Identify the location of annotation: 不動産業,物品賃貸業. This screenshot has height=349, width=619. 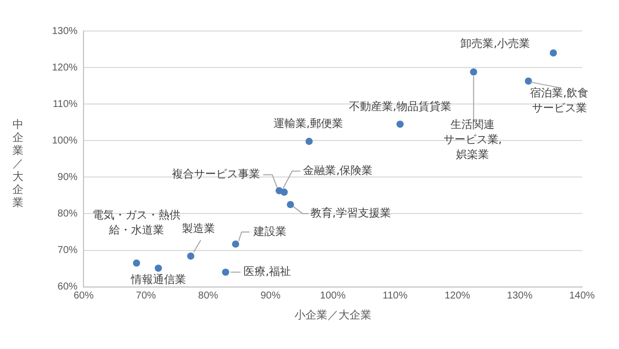
(400, 107).